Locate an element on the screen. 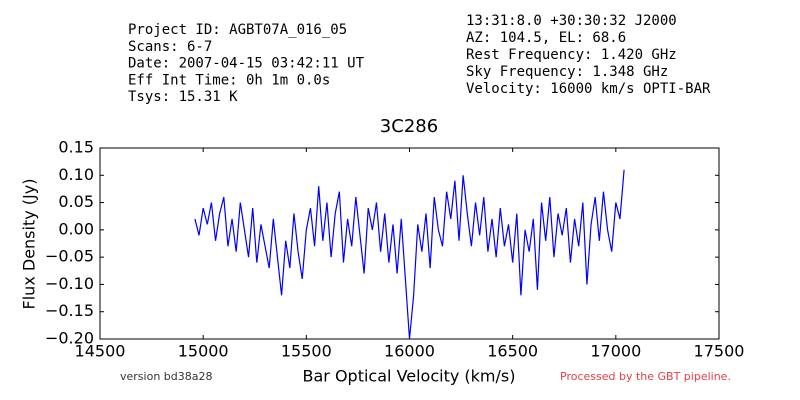 The width and height of the screenshot is (800, 400). x-tick-label: 15500 is located at coordinates (306, 351).